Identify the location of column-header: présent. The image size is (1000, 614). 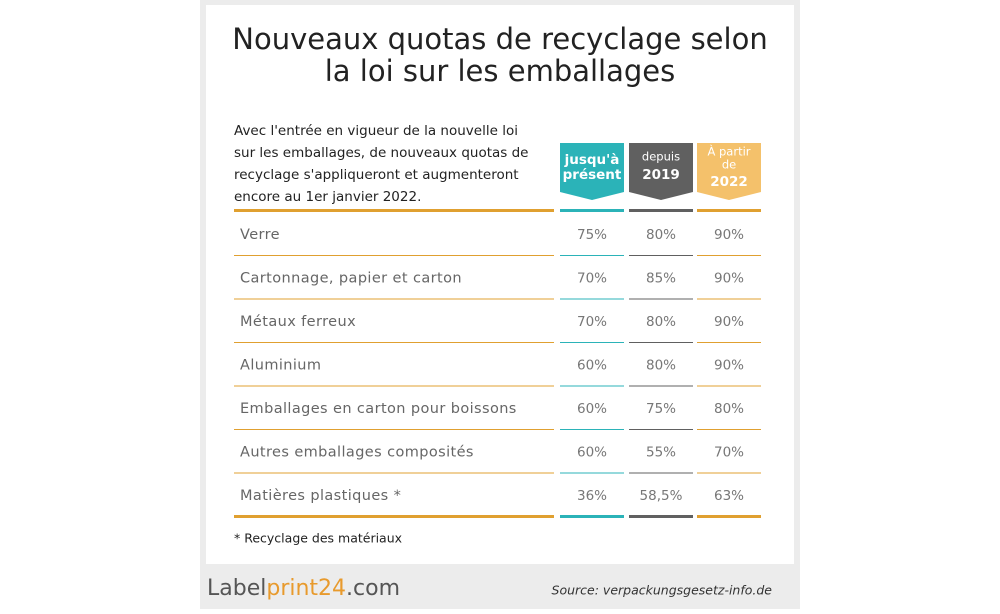
(592, 175).